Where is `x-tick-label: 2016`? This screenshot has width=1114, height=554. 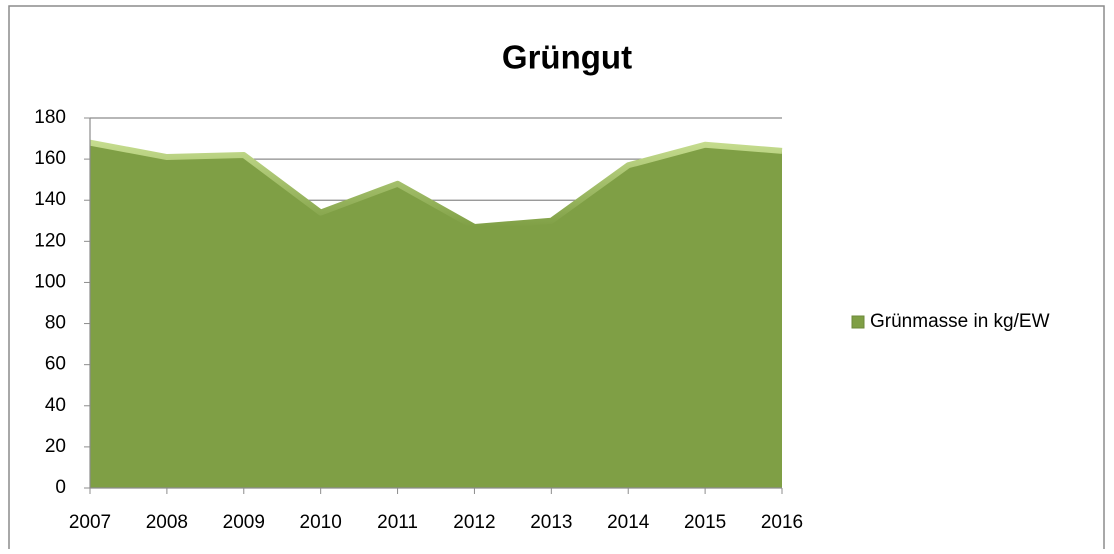 x-tick-label: 2016 is located at coordinates (782, 522).